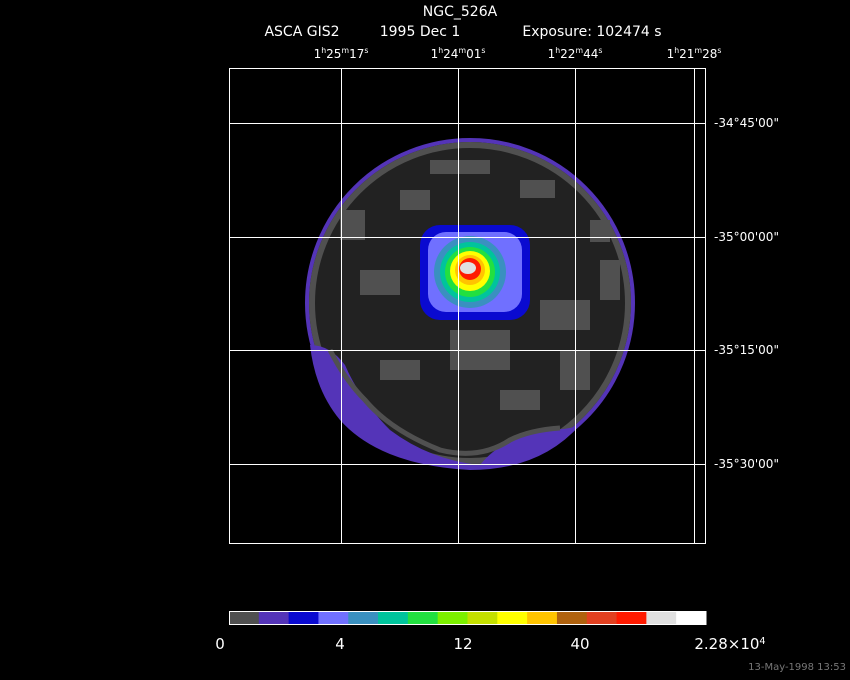 This screenshot has height=680, width=850. I want to click on colorbar-label: 12, so click(462, 644).